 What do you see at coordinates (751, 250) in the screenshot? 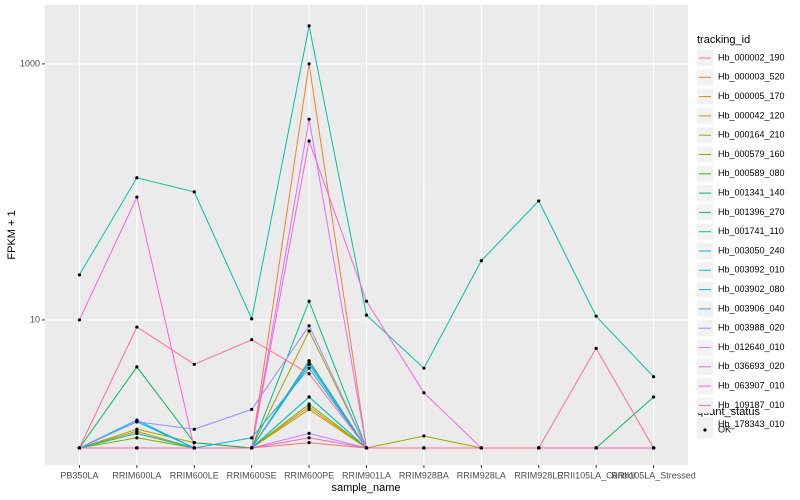
I see `legend-label: Hb_003050_240` at bounding box center [751, 250].